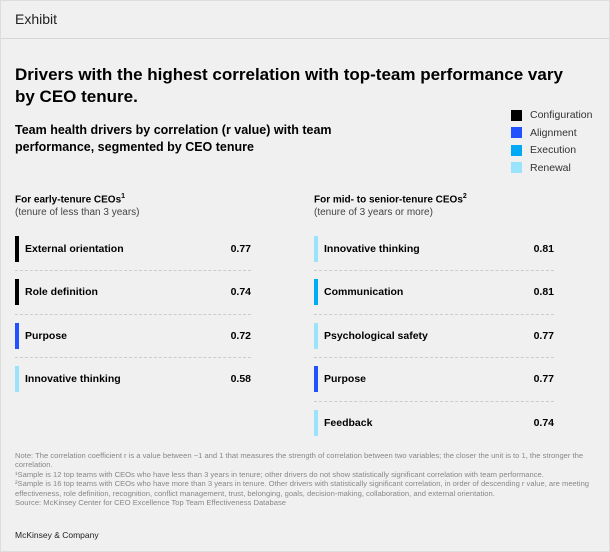 This screenshot has height=552, width=610. Describe the element at coordinates (61, 292) in the screenshot. I see `driver-label: Role definition` at that location.